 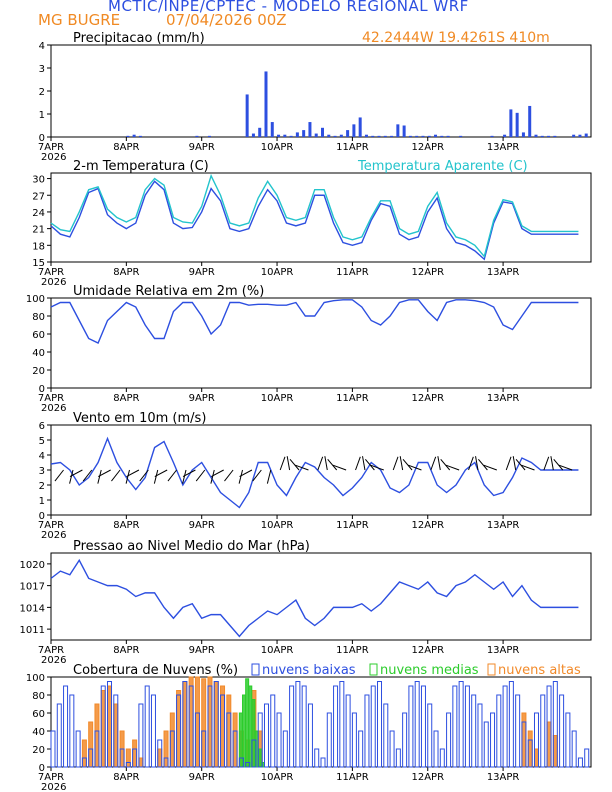 What do you see at coordinates (427, 398) in the screenshot?
I see `rh-xtick-label: 12APR` at bounding box center [427, 398].